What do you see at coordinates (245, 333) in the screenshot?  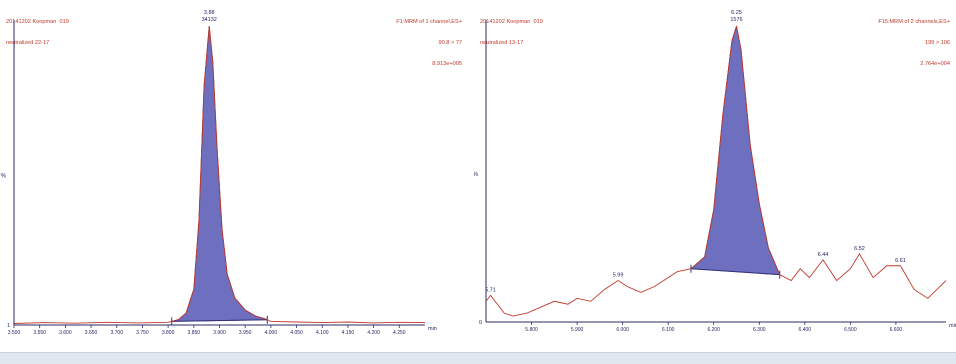 I see `x-tick-label: 3.950` at bounding box center [245, 333].